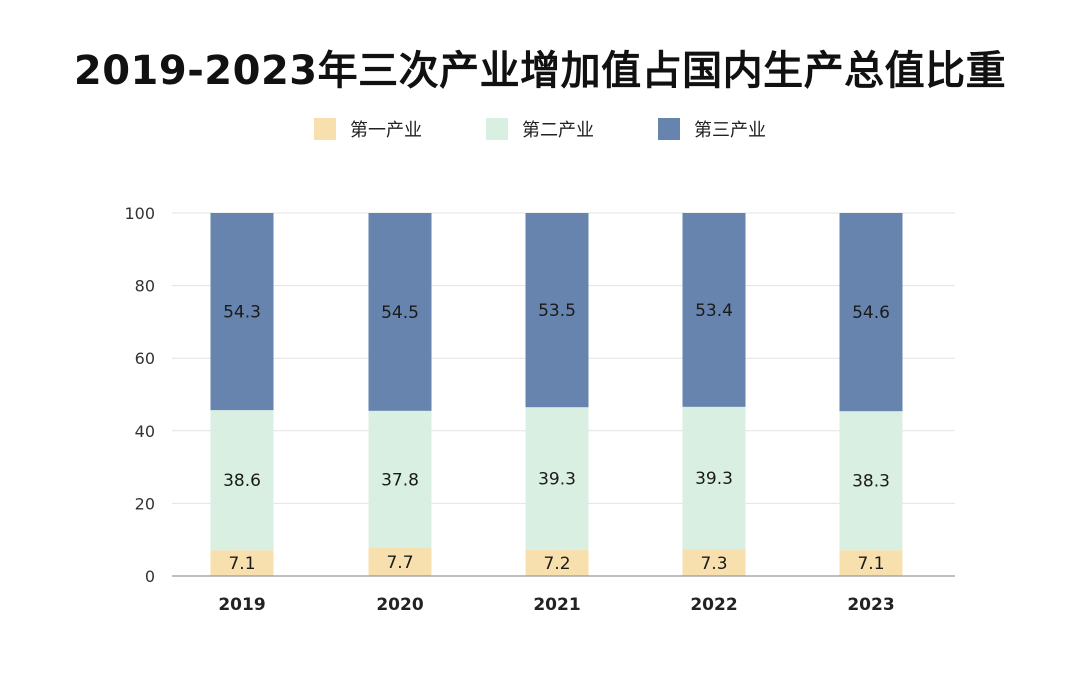  I want to click on data-label-2019-series-3: 54.3, so click(242, 313).